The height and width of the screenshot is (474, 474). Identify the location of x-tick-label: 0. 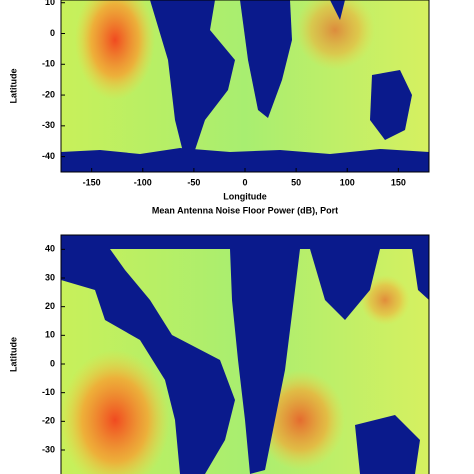
(244, 182).